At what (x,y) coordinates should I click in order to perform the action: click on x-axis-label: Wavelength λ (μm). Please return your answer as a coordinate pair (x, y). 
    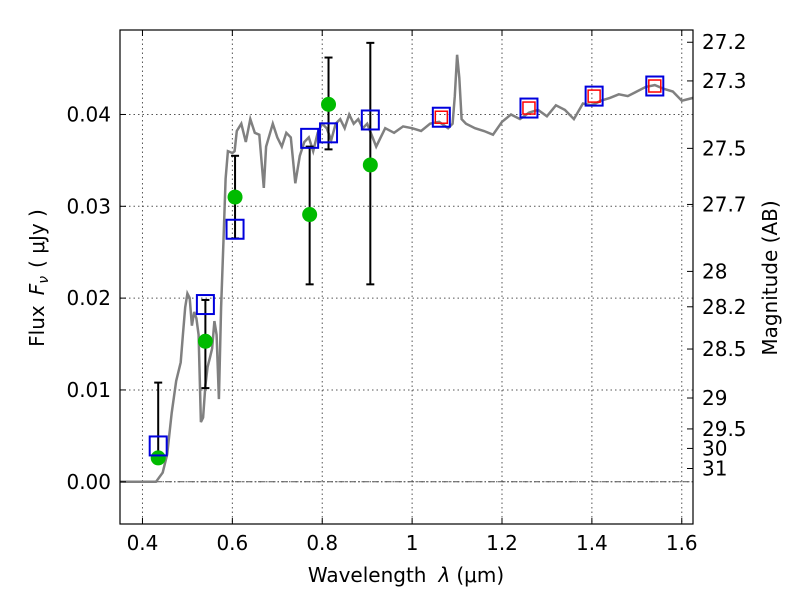
    Looking at the image, I should click on (406, 575).